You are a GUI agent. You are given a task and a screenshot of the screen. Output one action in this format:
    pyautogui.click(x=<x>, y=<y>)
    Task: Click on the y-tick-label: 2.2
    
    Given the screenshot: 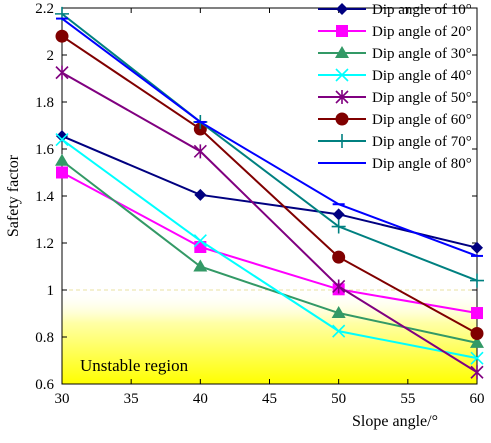 What is the action you would take?
    pyautogui.click(x=44, y=9)
    